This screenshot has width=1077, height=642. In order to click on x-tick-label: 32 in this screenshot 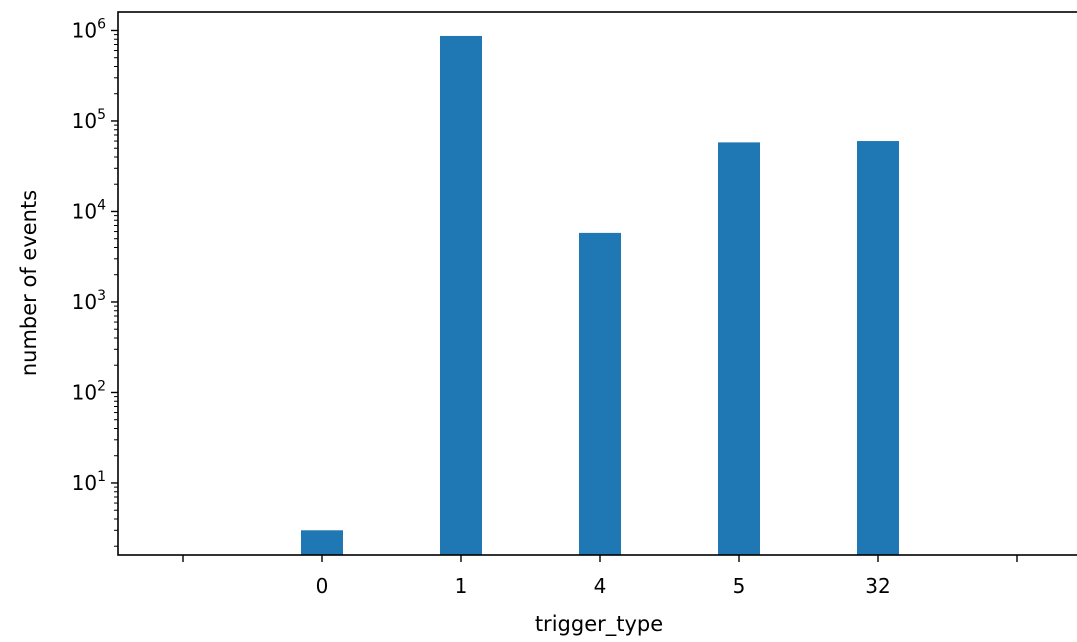, I will do `click(877, 586)`.